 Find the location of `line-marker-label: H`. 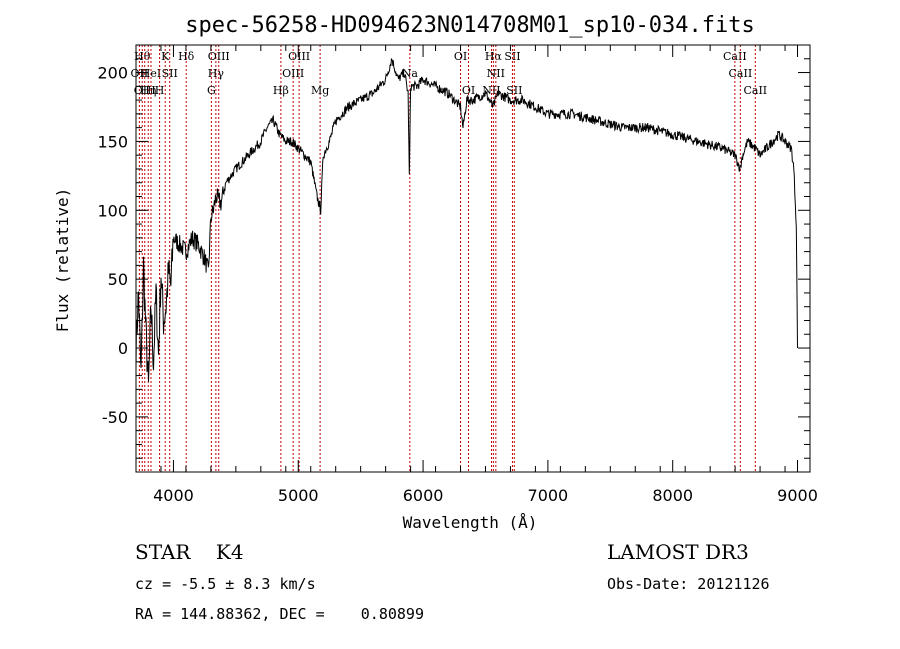

line-marker-label: H is located at coordinates (160, 90).